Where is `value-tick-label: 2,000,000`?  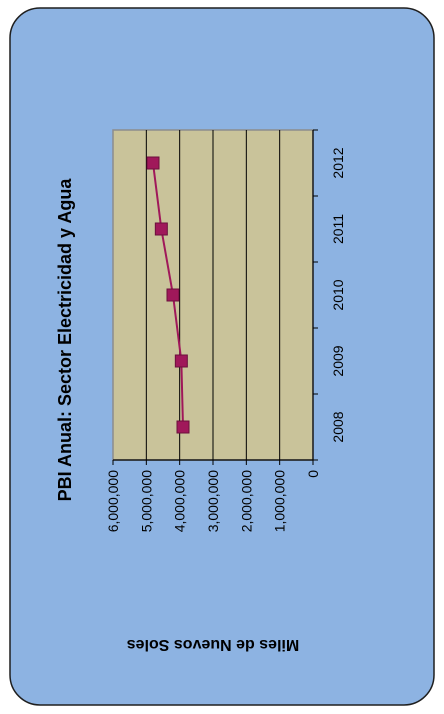 value-tick-label: 2,000,000 is located at coordinates (246, 501).